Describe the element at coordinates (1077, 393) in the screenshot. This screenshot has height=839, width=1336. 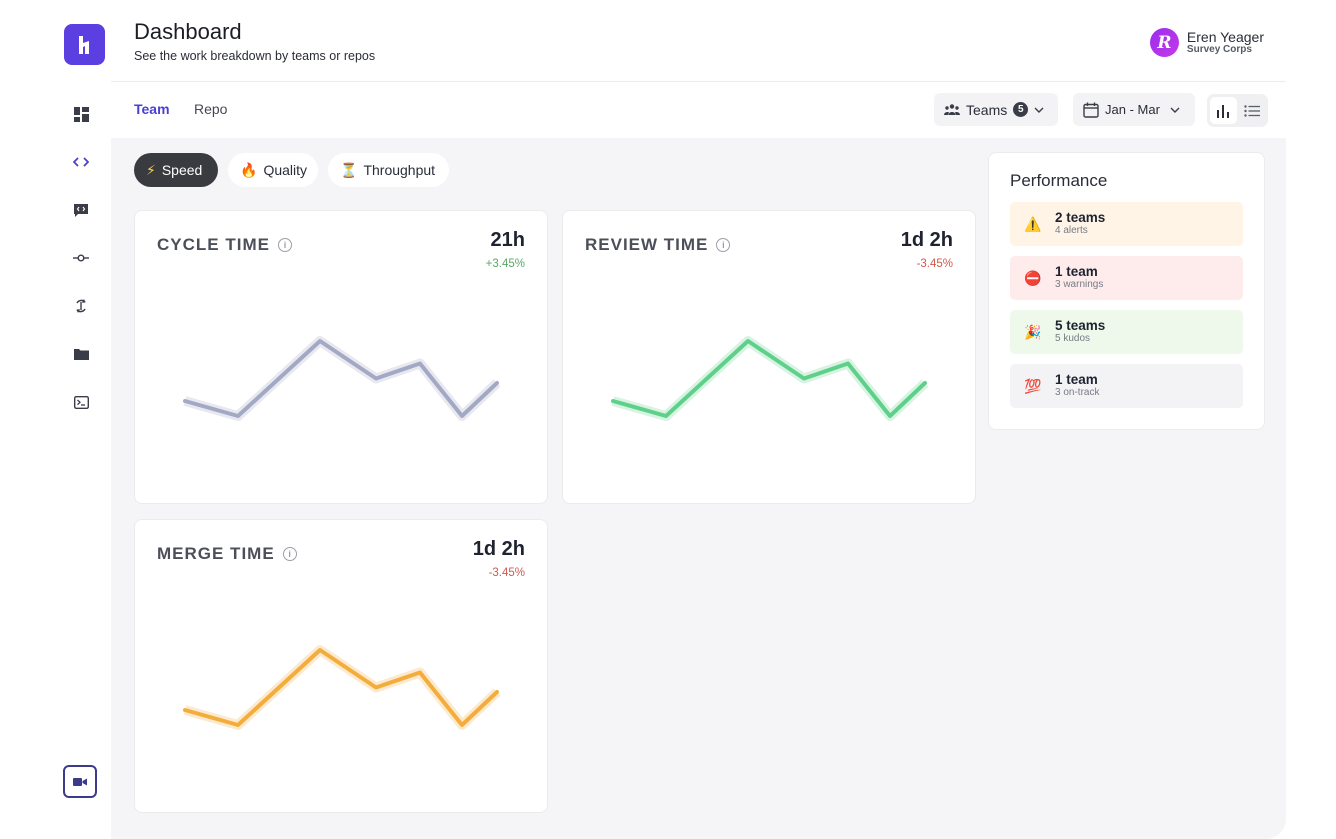
I see `perf-sub: 3 on-track` at that location.